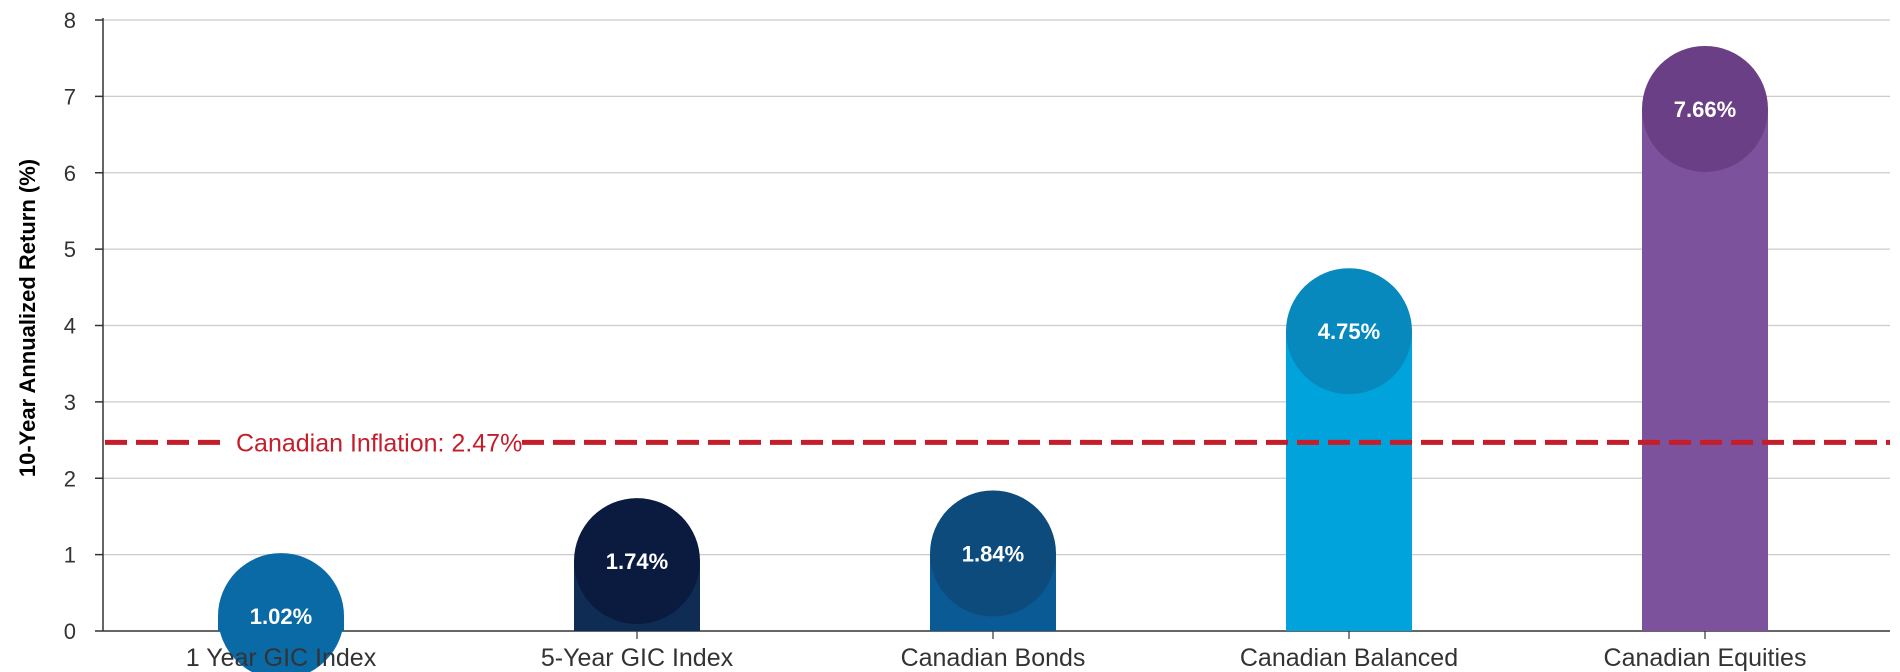  What do you see at coordinates (637, 658) in the screenshot?
I see `x-tick-label: 5-Year GIC Index` at bounding box center [637, 658].